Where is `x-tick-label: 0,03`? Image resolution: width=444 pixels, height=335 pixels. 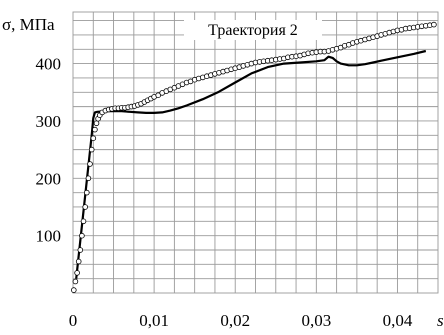 x-tick-label: 0,03 is located at coordinates (316, 320).